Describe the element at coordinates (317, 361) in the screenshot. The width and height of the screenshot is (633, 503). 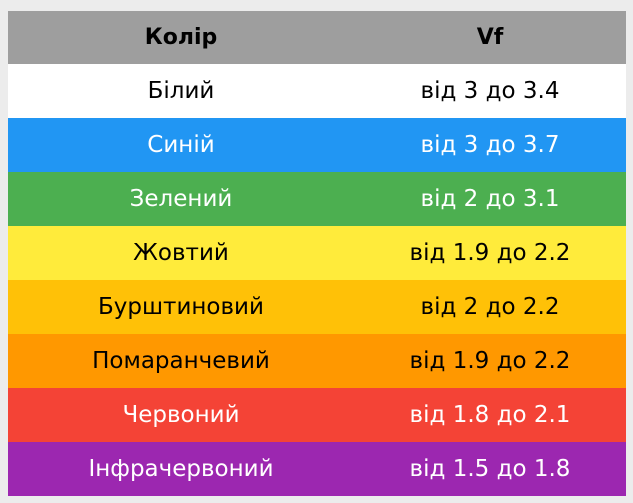
I see `table-row: Помаранчевий від 1.9 до 2.2` at that location.